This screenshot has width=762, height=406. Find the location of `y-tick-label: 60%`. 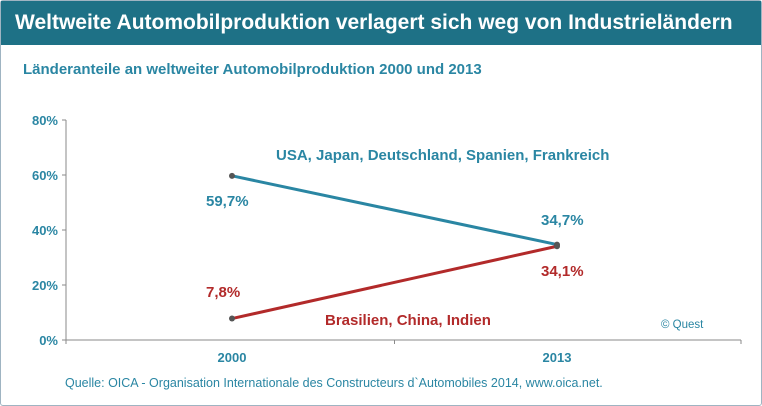

y-tick-label: 60% is located at coordinates (45, 175).